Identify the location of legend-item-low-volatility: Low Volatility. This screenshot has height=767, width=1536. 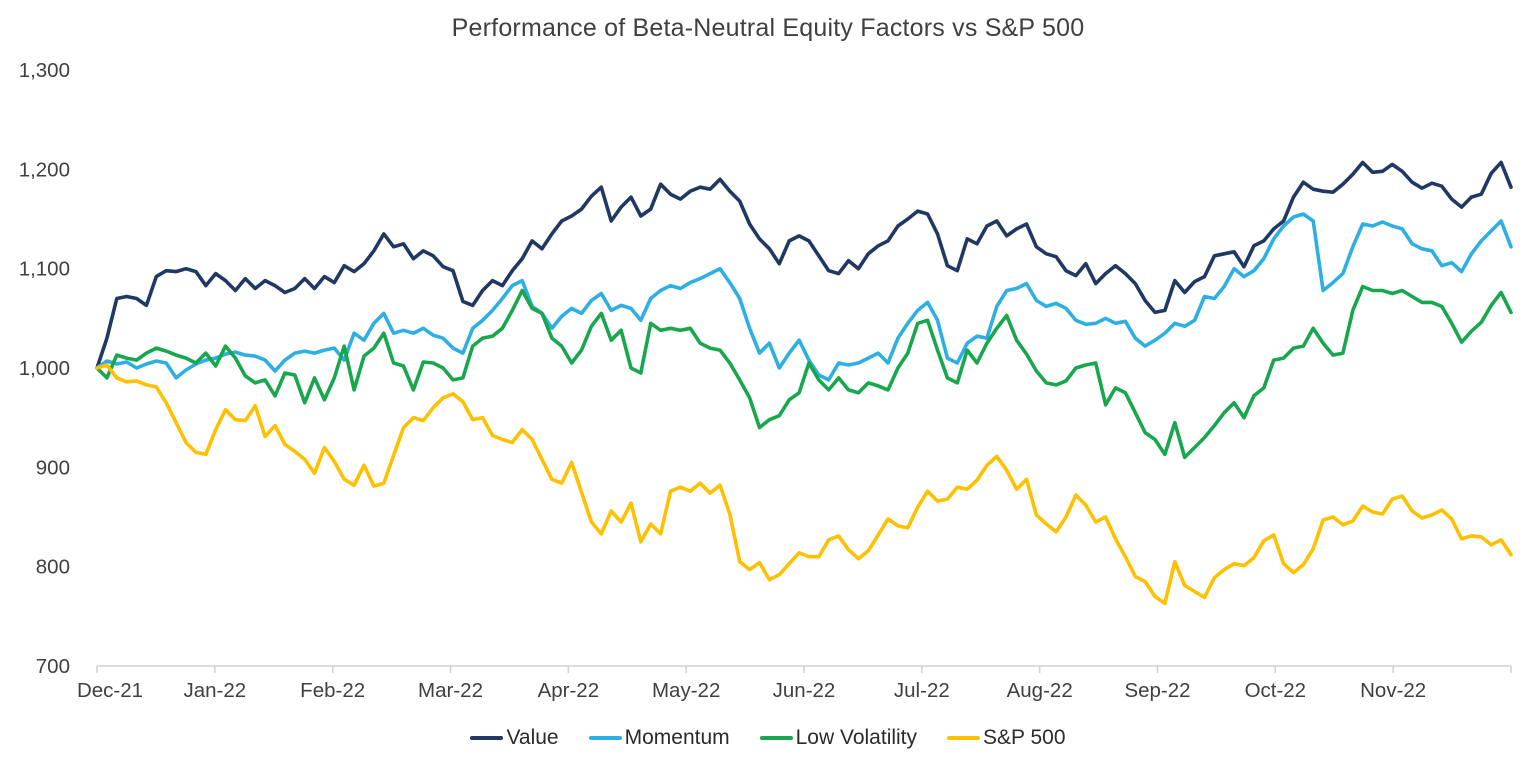
(838, 738).